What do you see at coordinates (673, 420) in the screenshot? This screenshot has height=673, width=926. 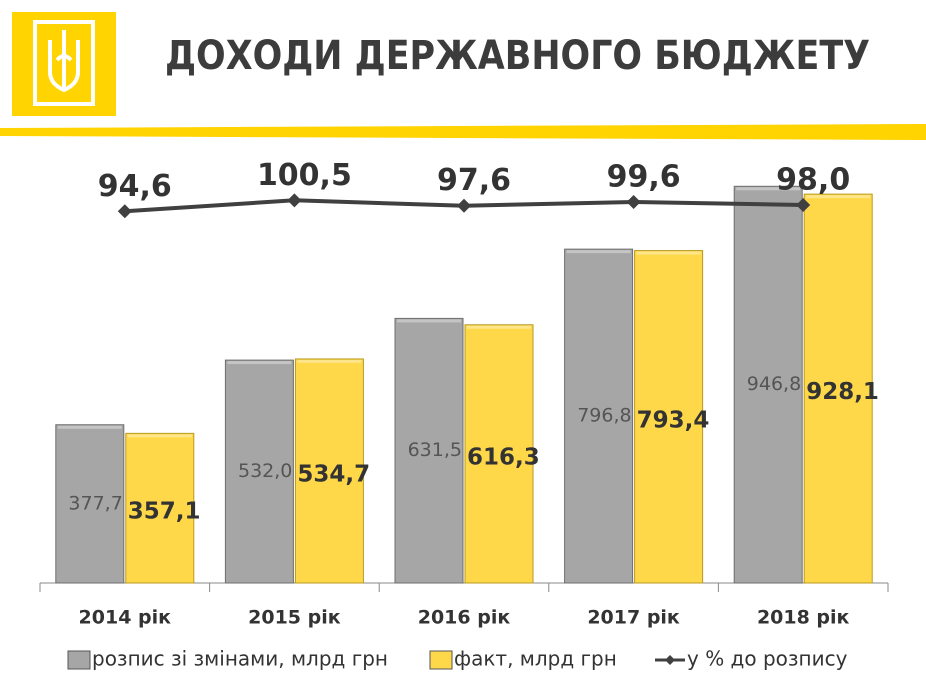 I see `value-label: 793,4` at bounding box center [673, 420].